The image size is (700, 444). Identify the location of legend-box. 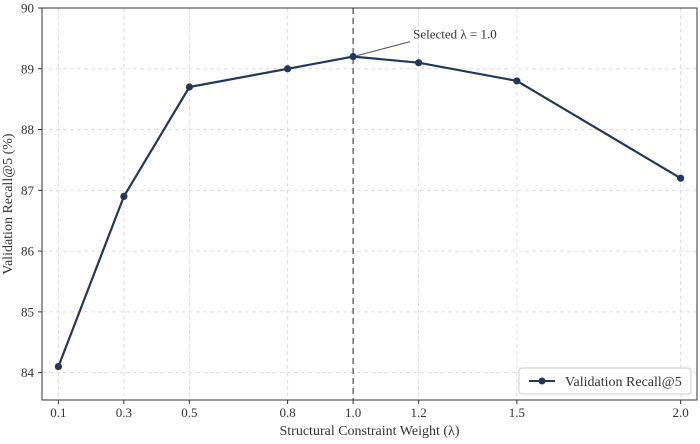
(605, 381).